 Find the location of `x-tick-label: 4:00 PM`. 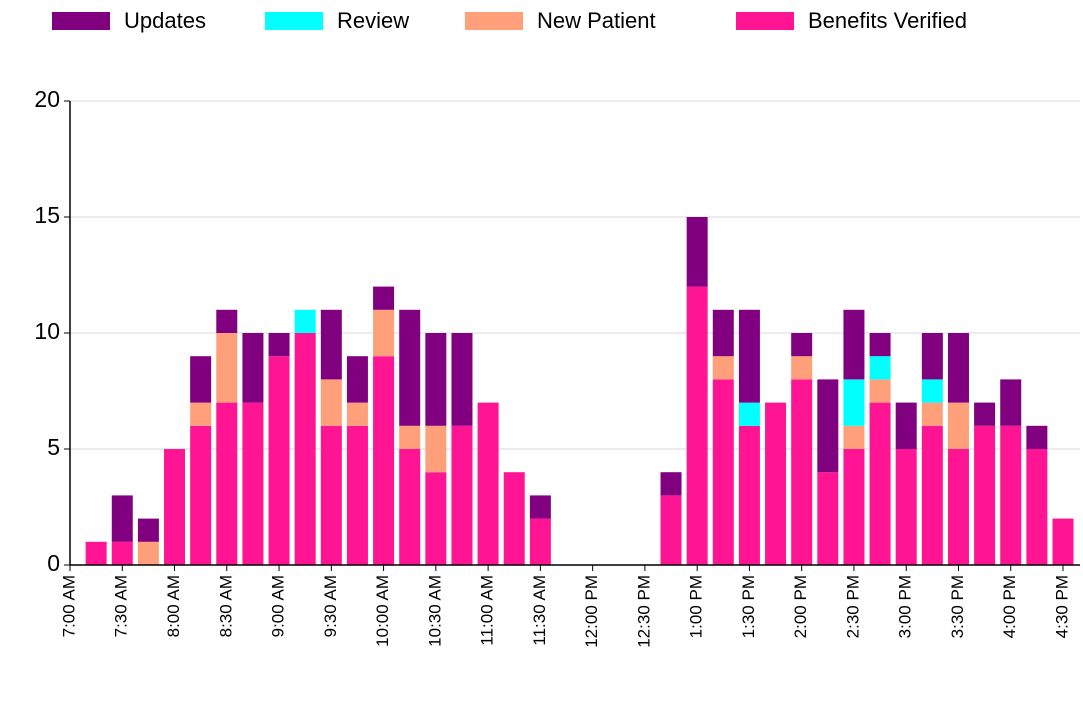

x-tick-label: 4:00 PM is located at coordinates (1009, 606).